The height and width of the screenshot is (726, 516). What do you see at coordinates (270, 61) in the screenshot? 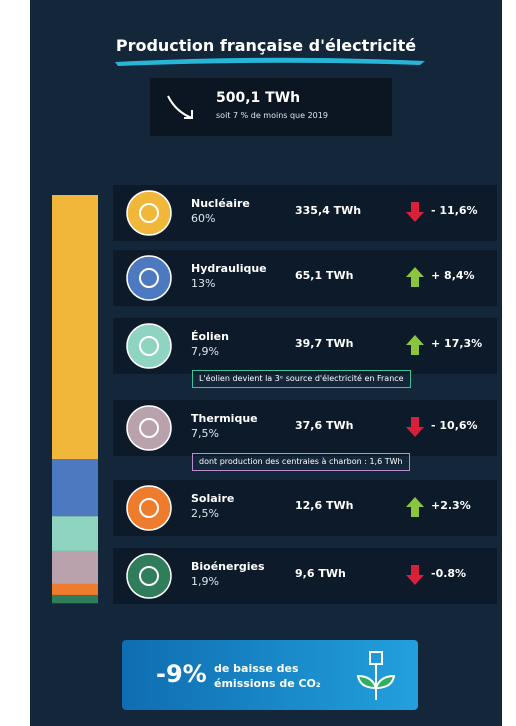
I see `title-underline` at bounding box center [270, 61].